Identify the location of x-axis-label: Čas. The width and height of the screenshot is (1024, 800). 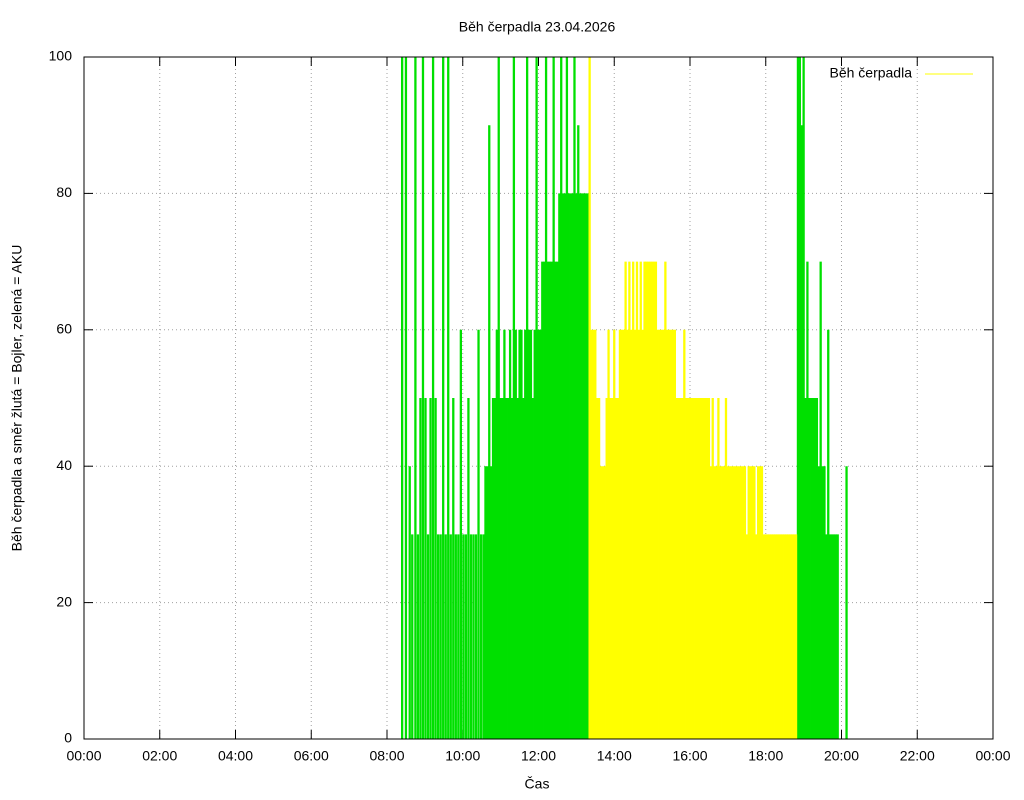
(537, 784).